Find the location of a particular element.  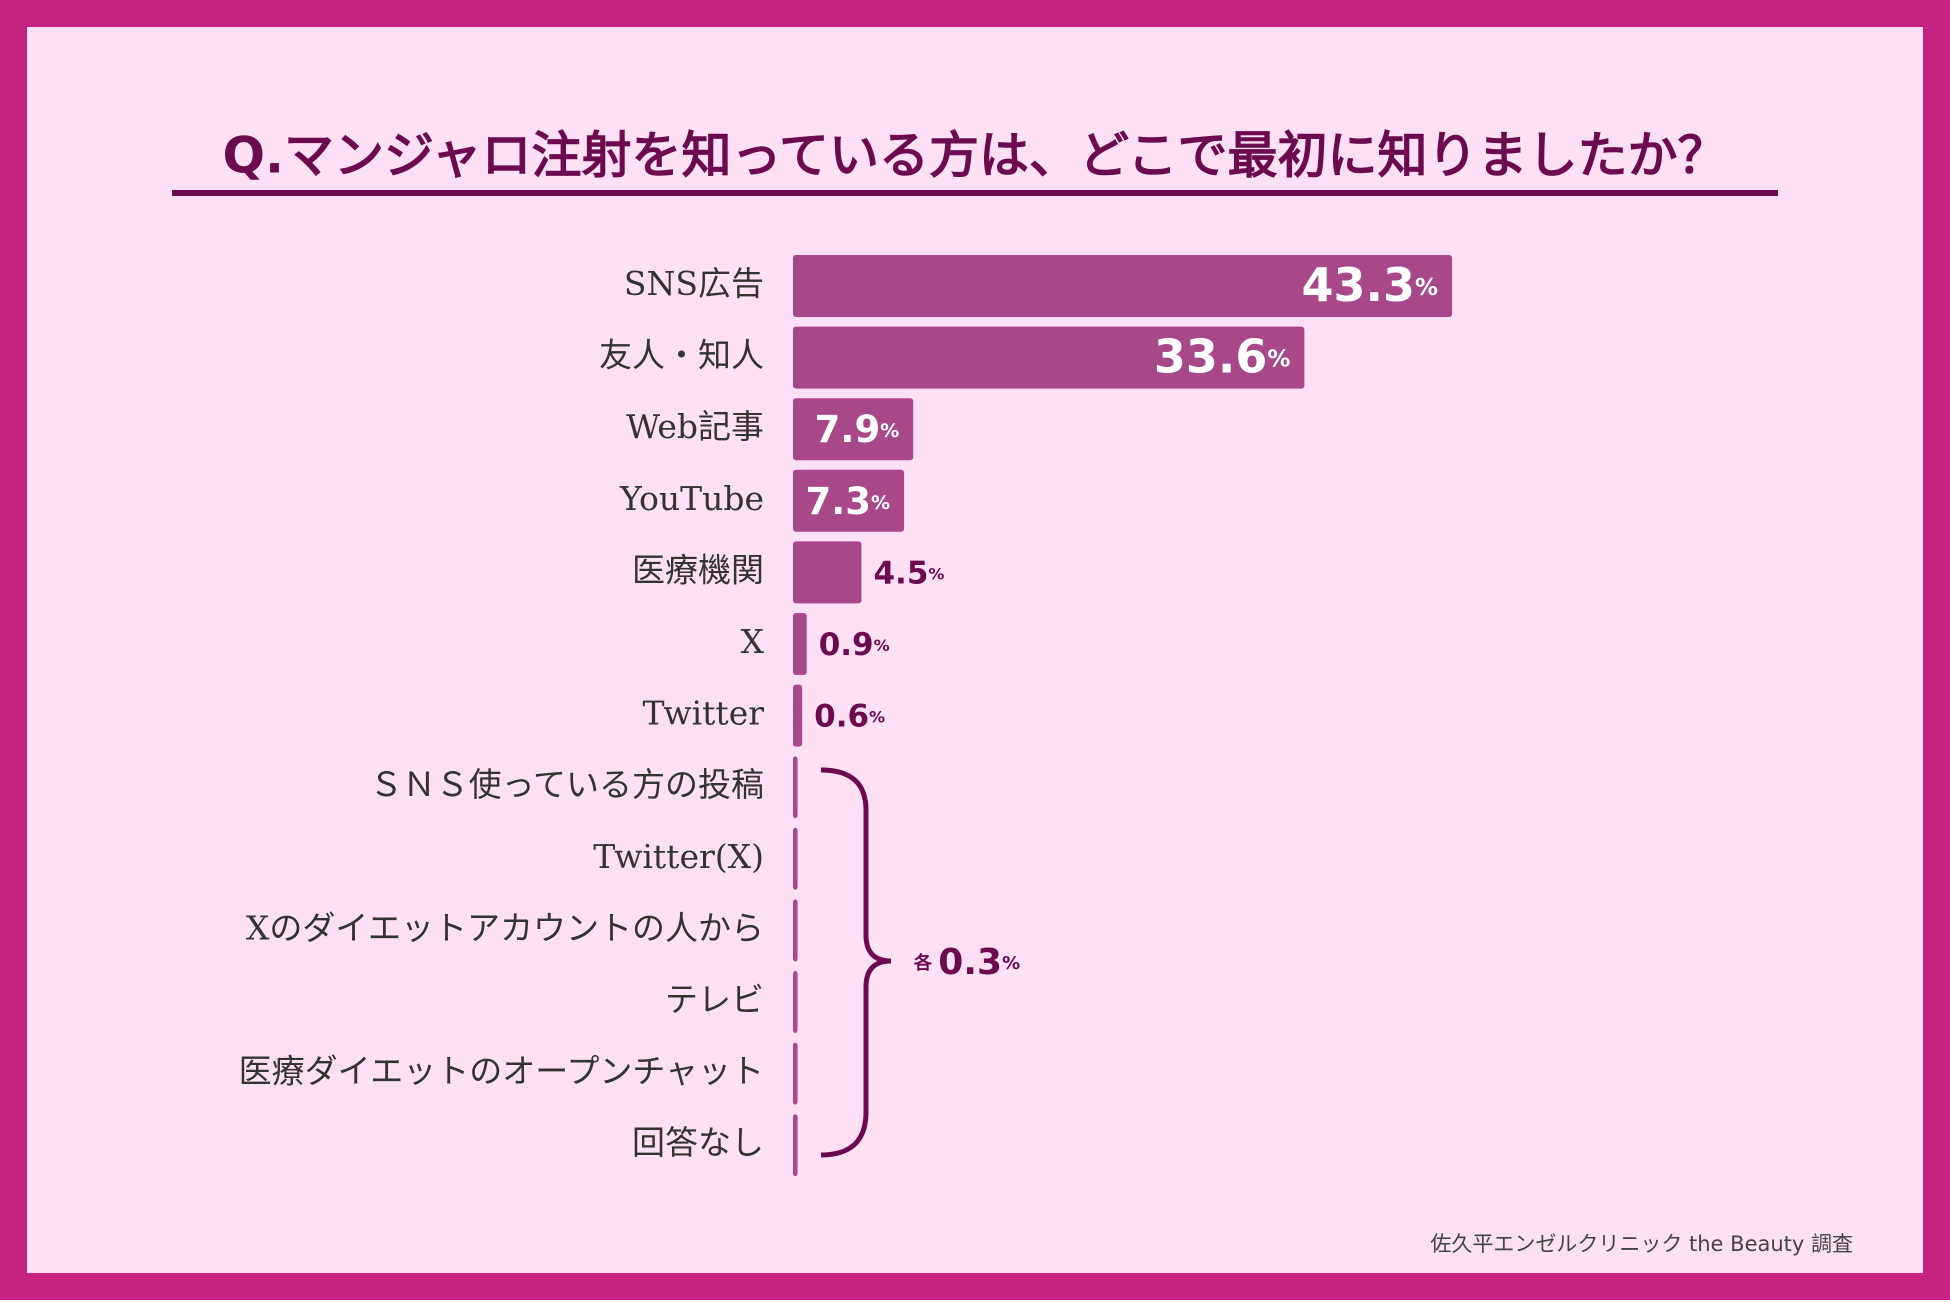

value-label: 7.3% is located at coordinates (848, 500).